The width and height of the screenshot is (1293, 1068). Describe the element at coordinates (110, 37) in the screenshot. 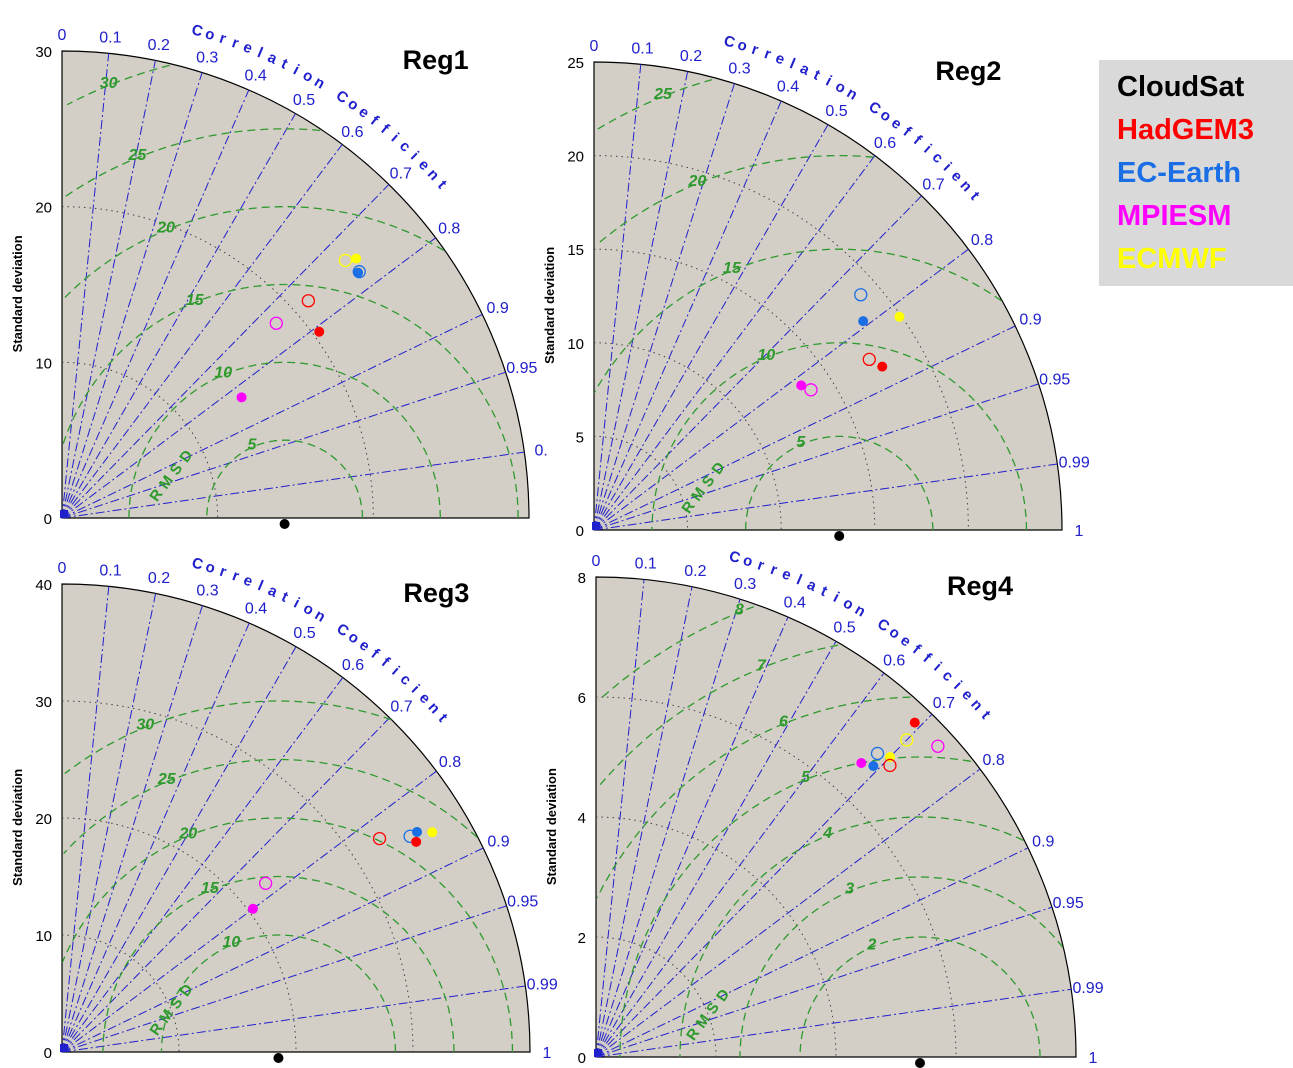

I see `correlation-tick-label: 0.1` at that location.